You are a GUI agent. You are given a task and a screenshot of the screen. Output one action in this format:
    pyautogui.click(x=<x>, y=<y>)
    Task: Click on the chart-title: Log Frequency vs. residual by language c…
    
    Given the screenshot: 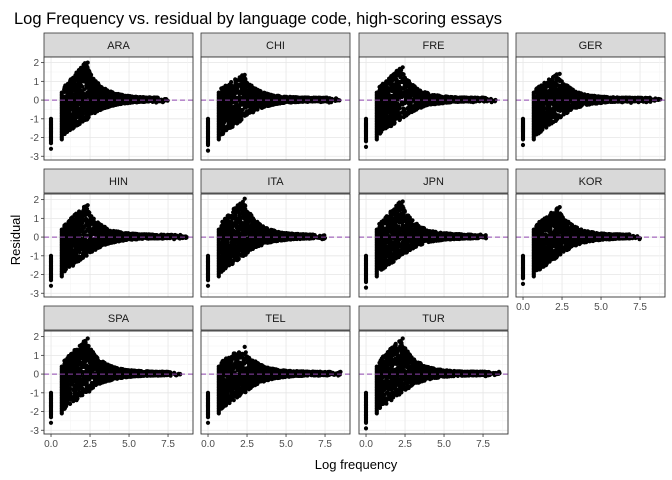 What is the action you would take?
    pyautogui.click(x=258, y=19)
    